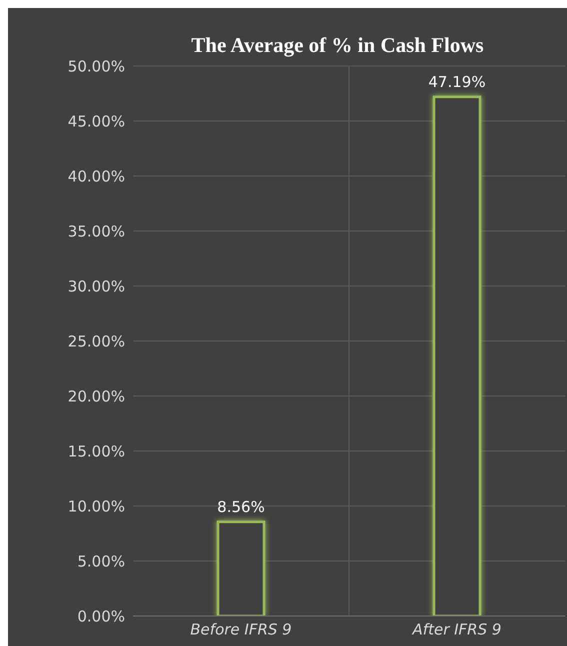 This screenshot has height=646, width=567. What do you see at coordinates (96, 176) in the screenshot?
I see `y-tick-label: 40.00%` at bounding box center [96, 176].